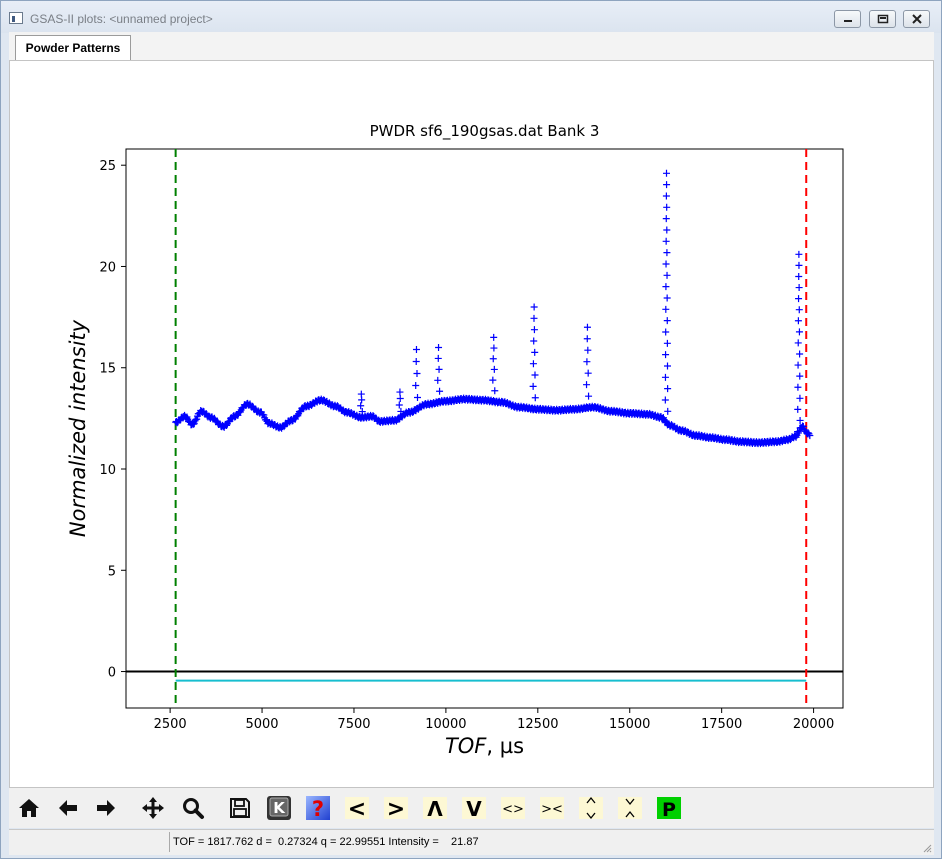 This screenshot has height=859, width=942. I want to click on shift-left-glyph: <, so click(357, 809).